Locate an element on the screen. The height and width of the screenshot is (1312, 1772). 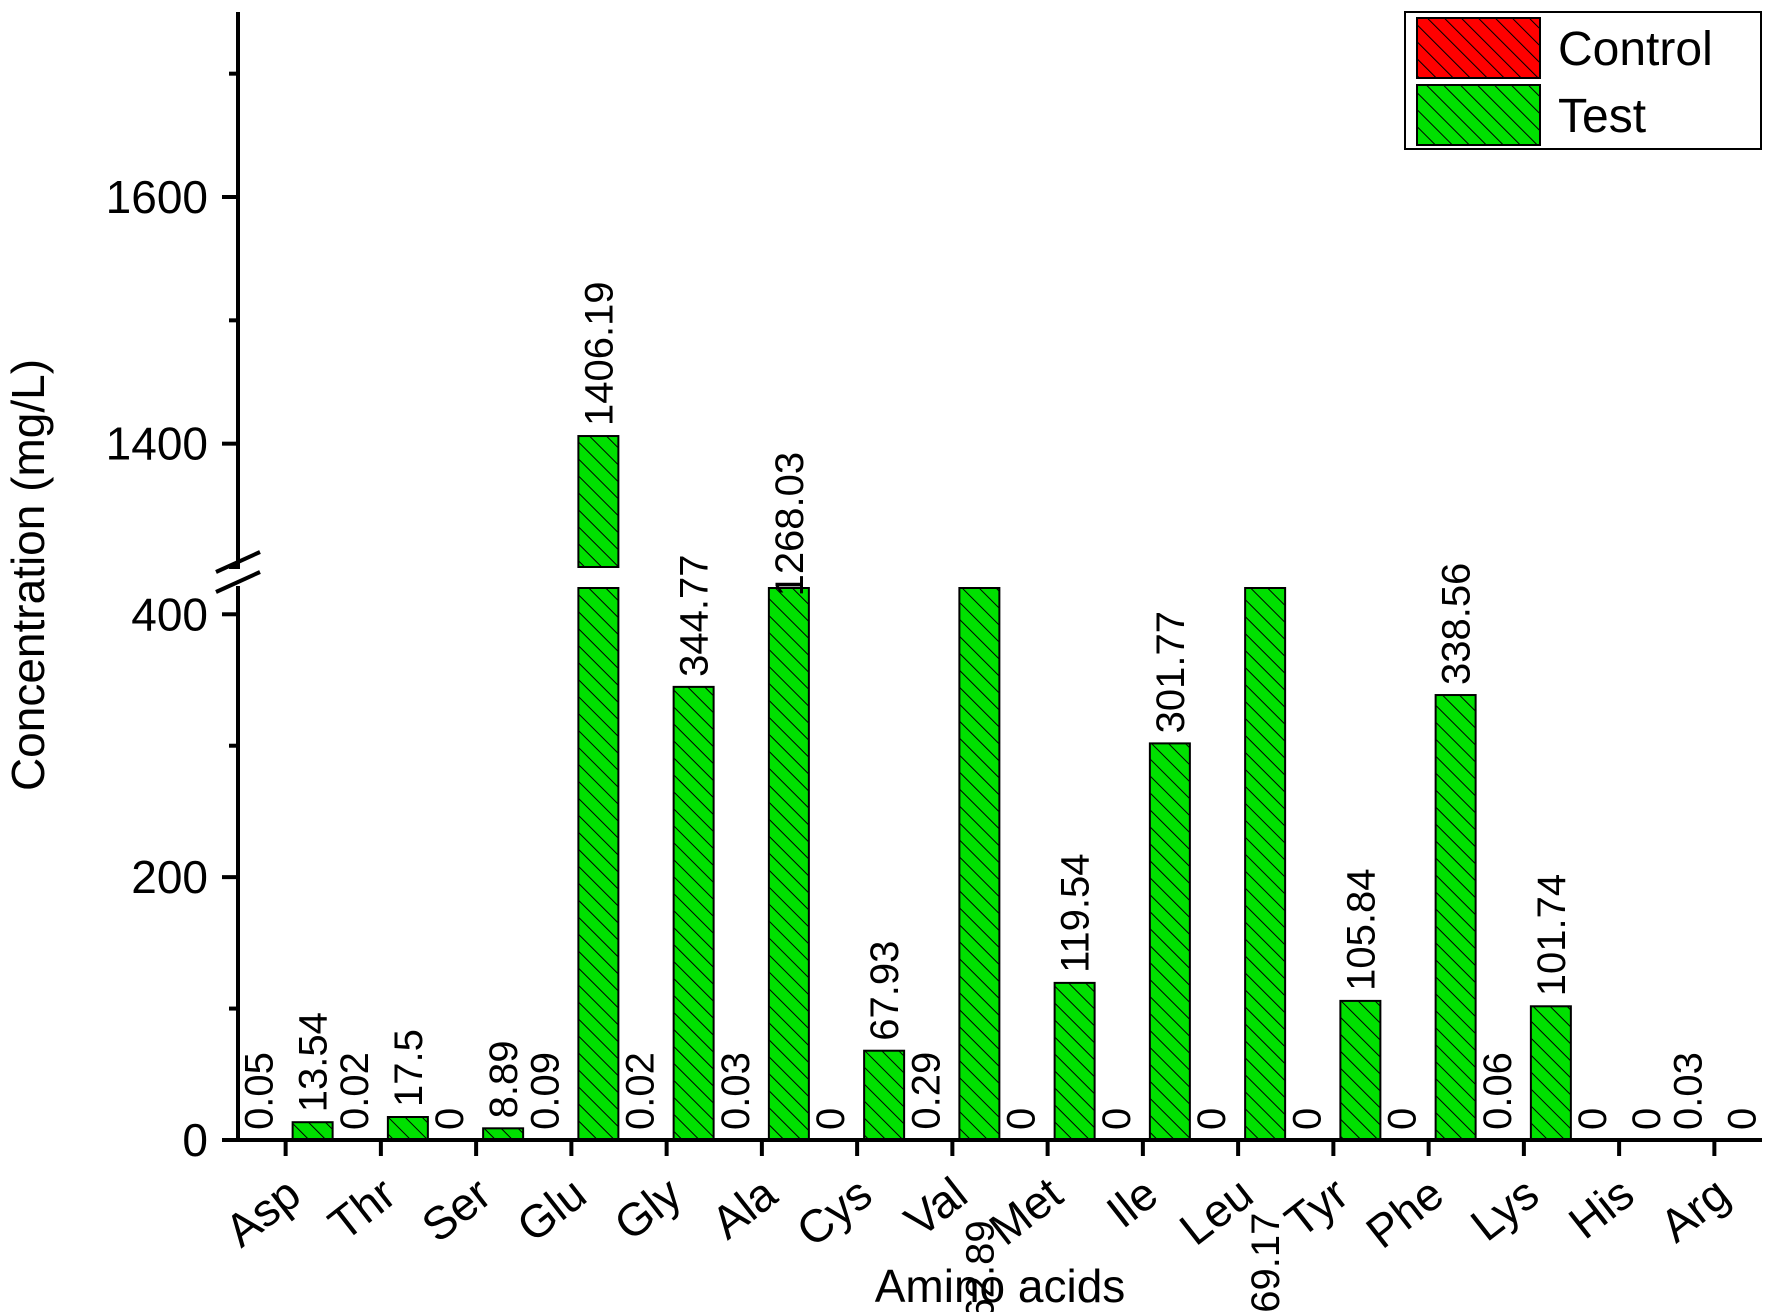
data-label-test-val: 662.89 is located at coordinates (980, 1266).